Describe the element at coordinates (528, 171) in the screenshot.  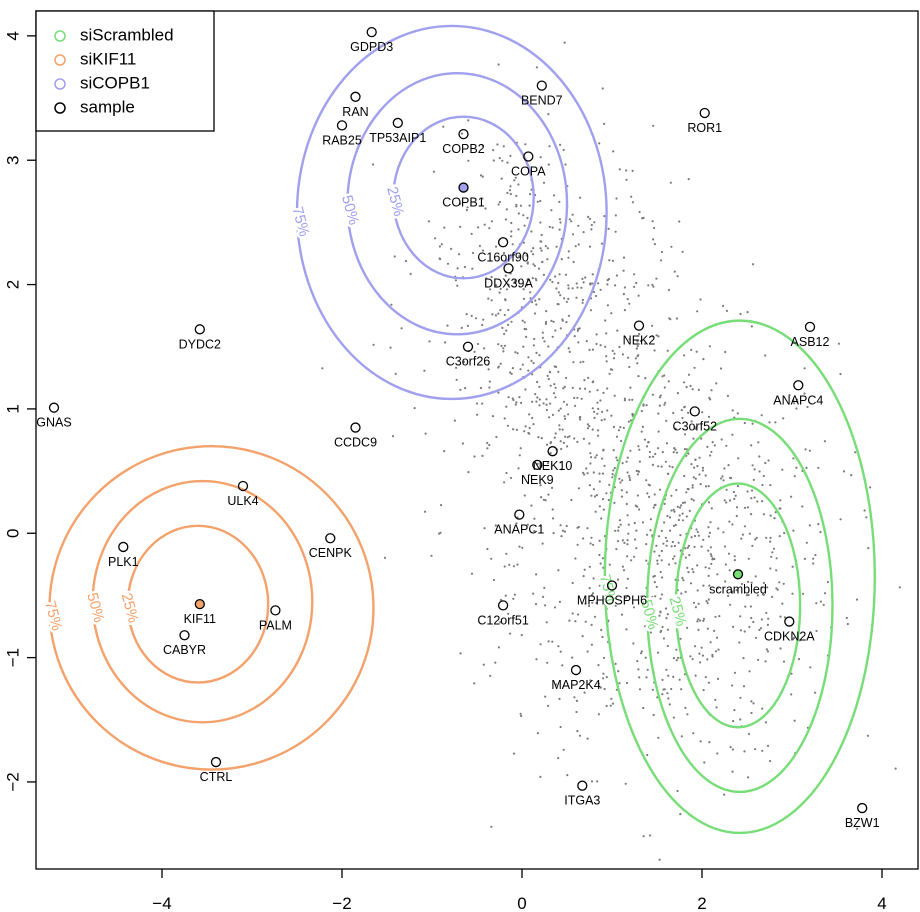
I see `point-label: COPA` at that location.